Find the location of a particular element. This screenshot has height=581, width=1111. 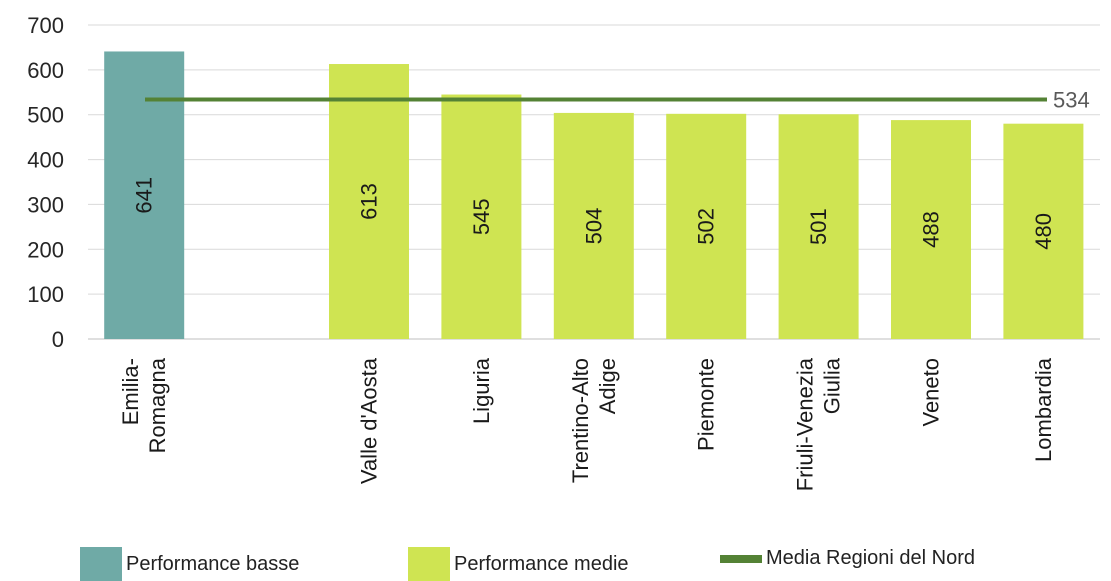

y-tick-label: 200 is located at coordinates (45, 249).